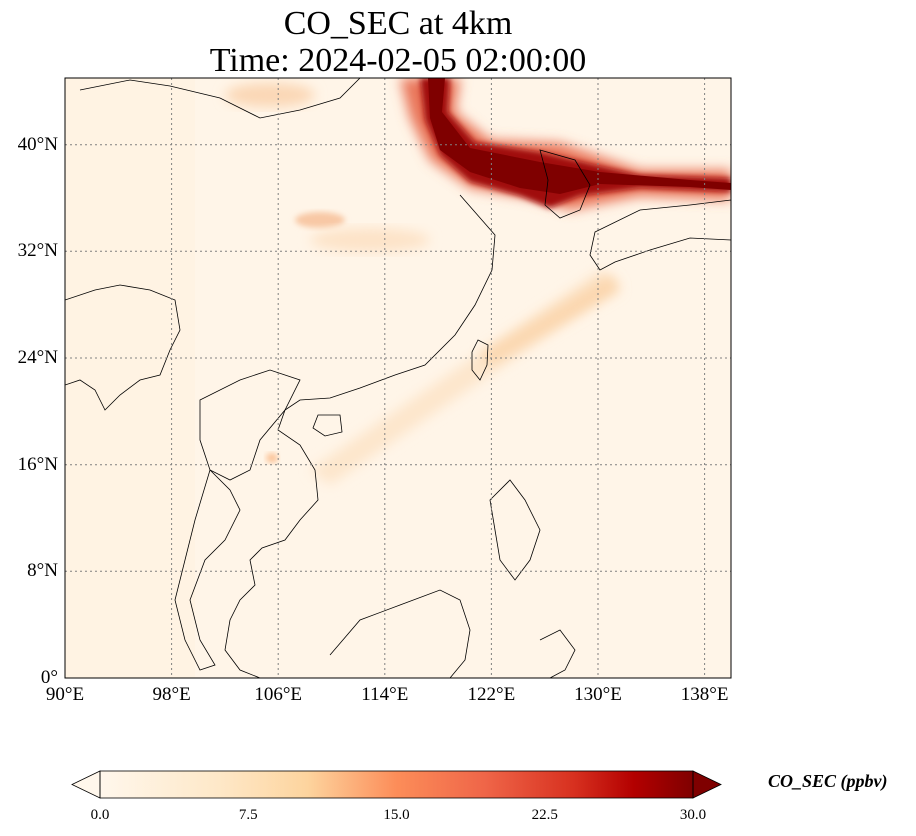 Image resolution: width=916 pixels, height=836 pixels. What do you see at coordinates (65, 694) in the screenshot?
I see `x-tick-label: 90°E` at bounding box center [65, 694].